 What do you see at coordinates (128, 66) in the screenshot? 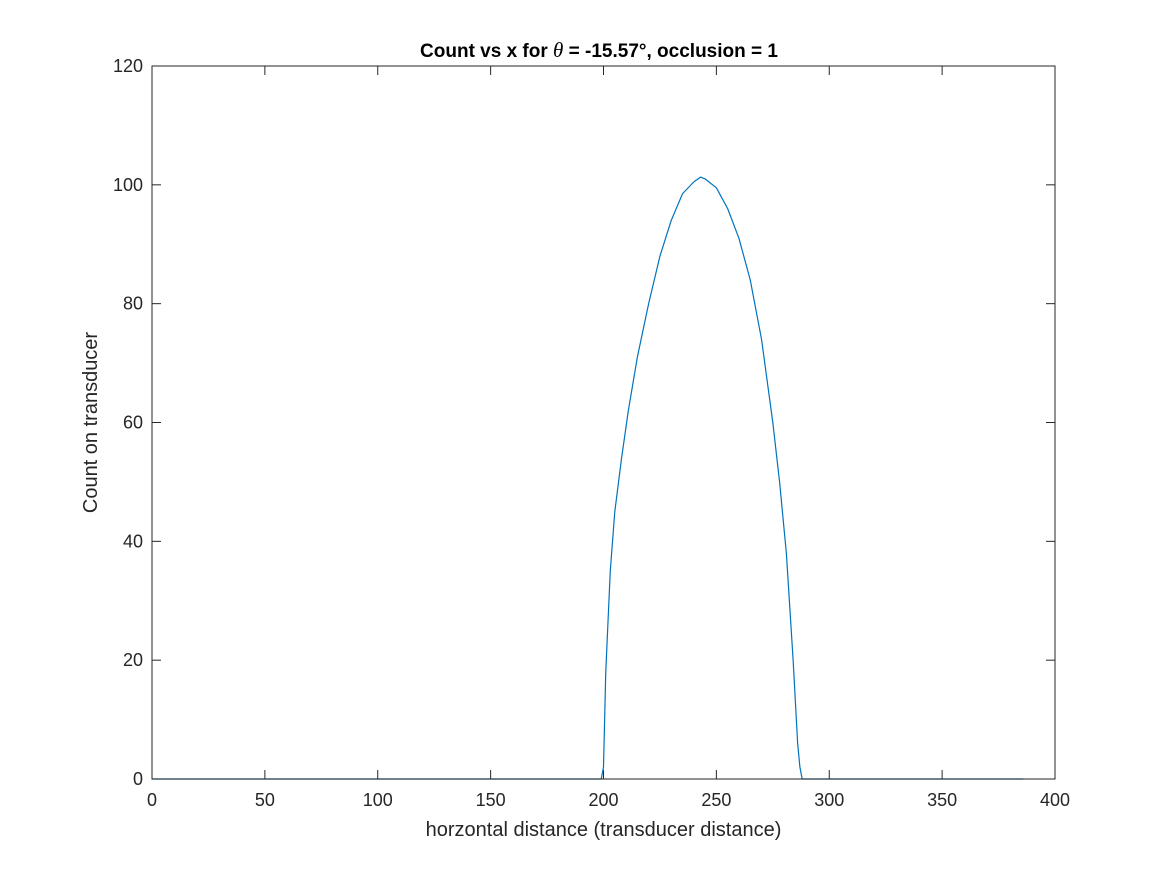
I see `y-tick-label: 120` at bounding box center [128, 66].